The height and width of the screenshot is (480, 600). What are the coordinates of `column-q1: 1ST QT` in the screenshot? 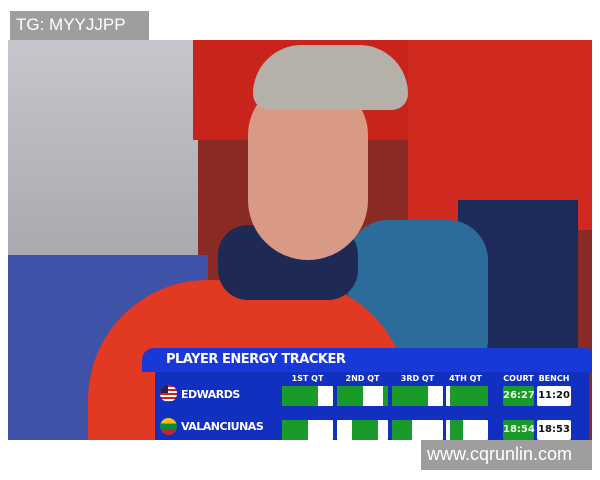 It's located at (307, 378).